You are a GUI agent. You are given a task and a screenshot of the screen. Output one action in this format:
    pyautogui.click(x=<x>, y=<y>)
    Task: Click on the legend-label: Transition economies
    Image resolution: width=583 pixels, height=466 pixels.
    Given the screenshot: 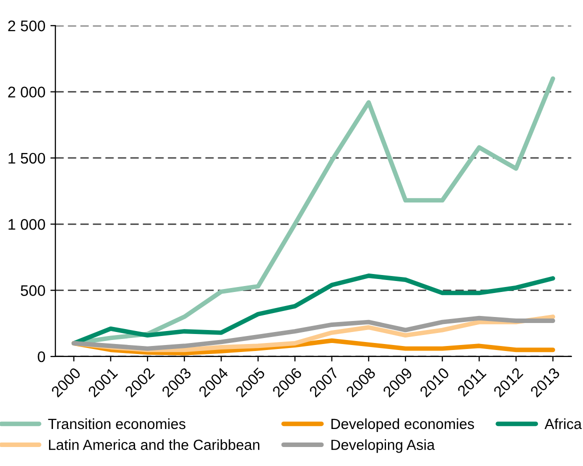 What is the action you would take?
    pyautogui.click(x=117, y=424)
    